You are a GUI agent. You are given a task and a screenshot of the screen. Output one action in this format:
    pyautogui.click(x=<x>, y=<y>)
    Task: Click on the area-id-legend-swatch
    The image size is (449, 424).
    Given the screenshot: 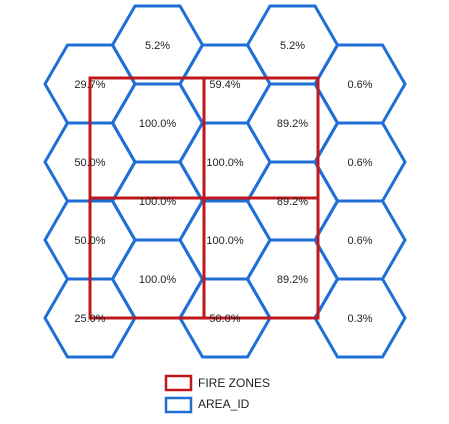 What is the action you would take?
    pyautogui.click(x=178, y=405)
    